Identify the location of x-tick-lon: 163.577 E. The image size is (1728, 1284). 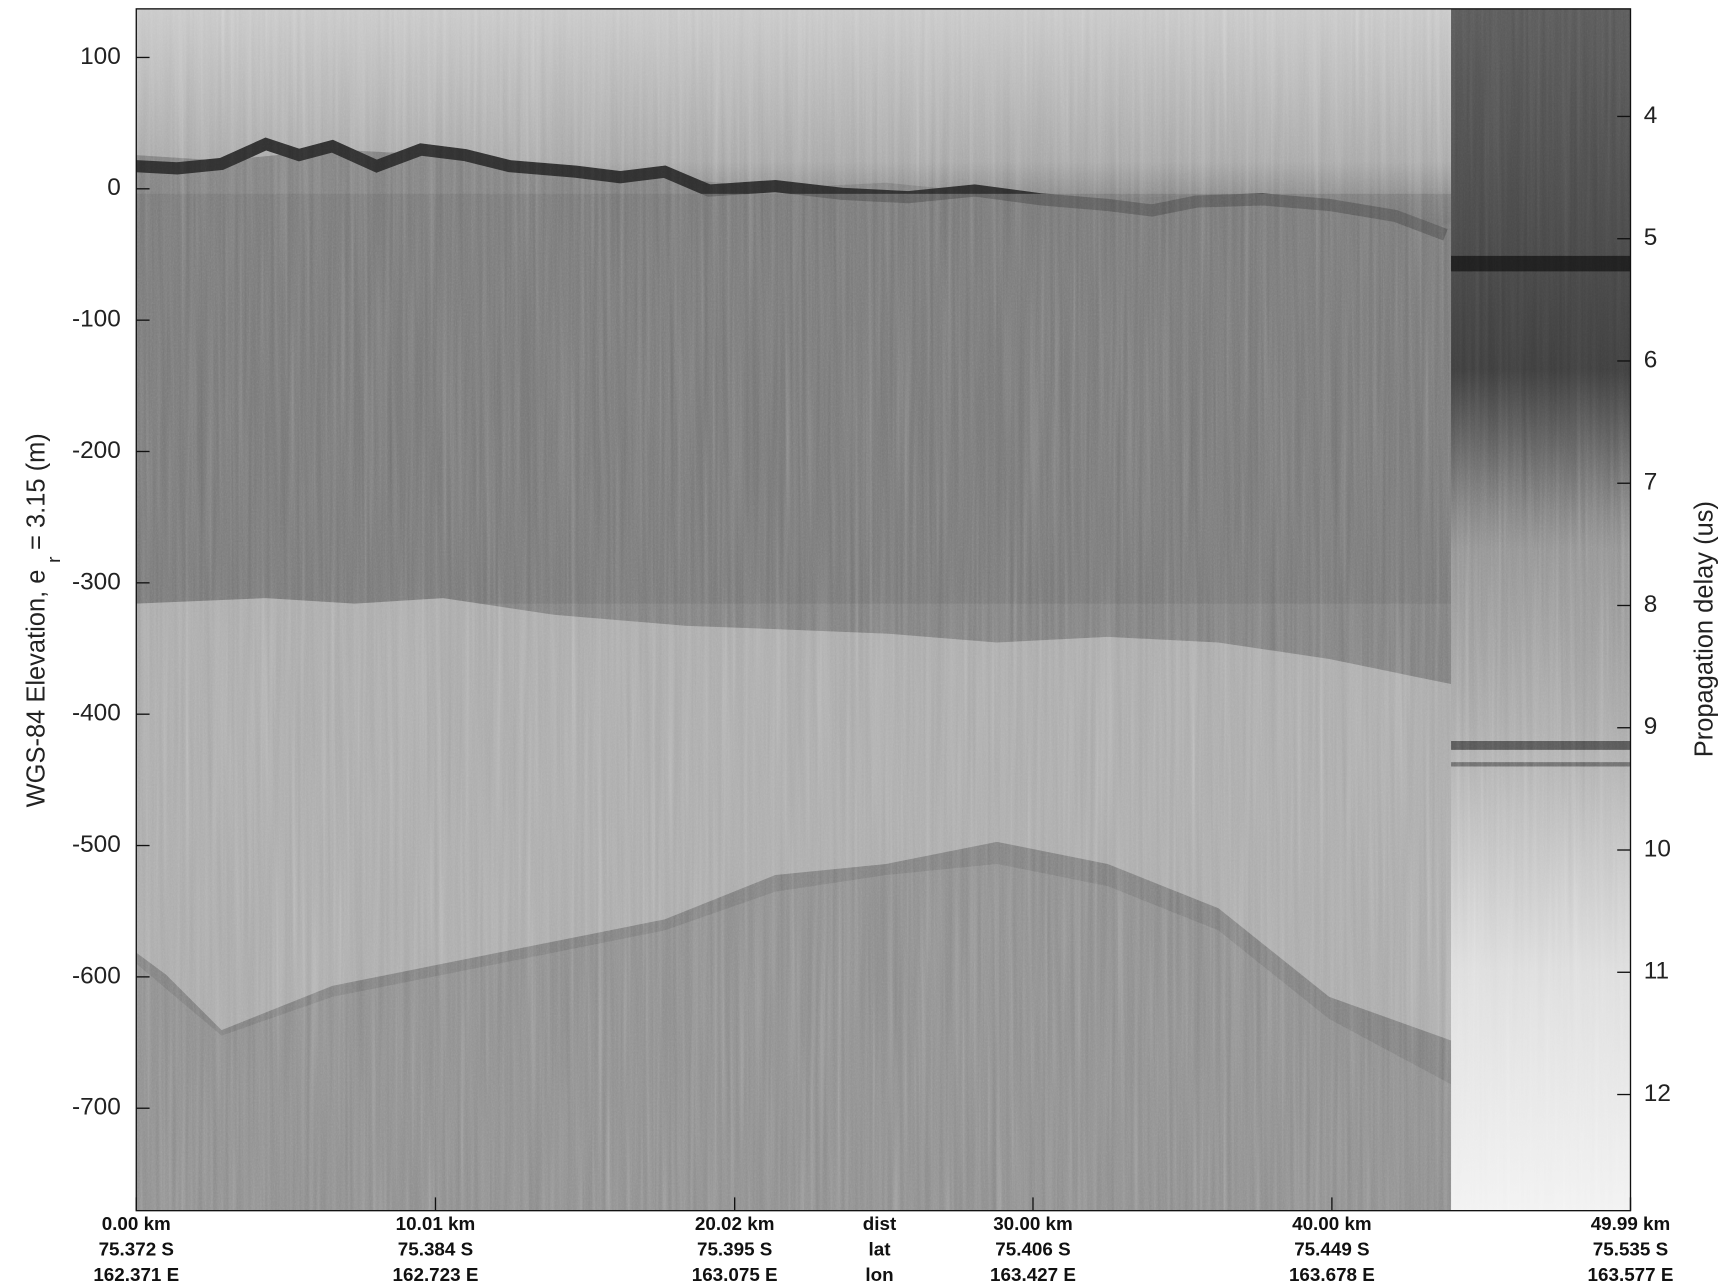
(1631, 1274).